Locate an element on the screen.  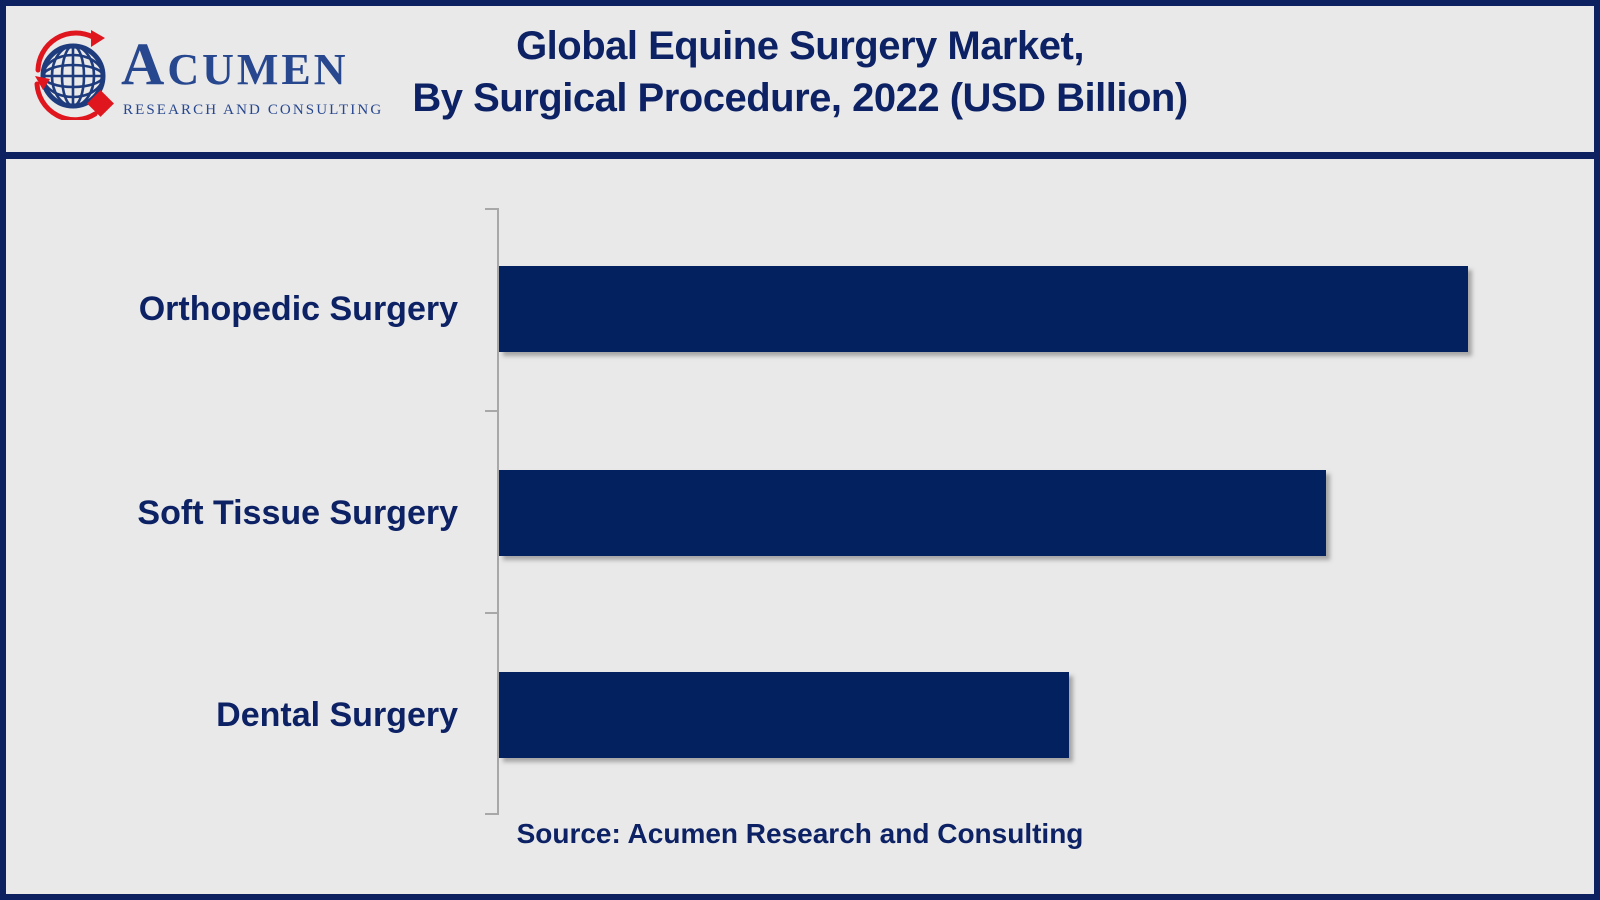
logo-text: Acumen RESEARCH AND CONSULTING is located at coordinates (251, 78).